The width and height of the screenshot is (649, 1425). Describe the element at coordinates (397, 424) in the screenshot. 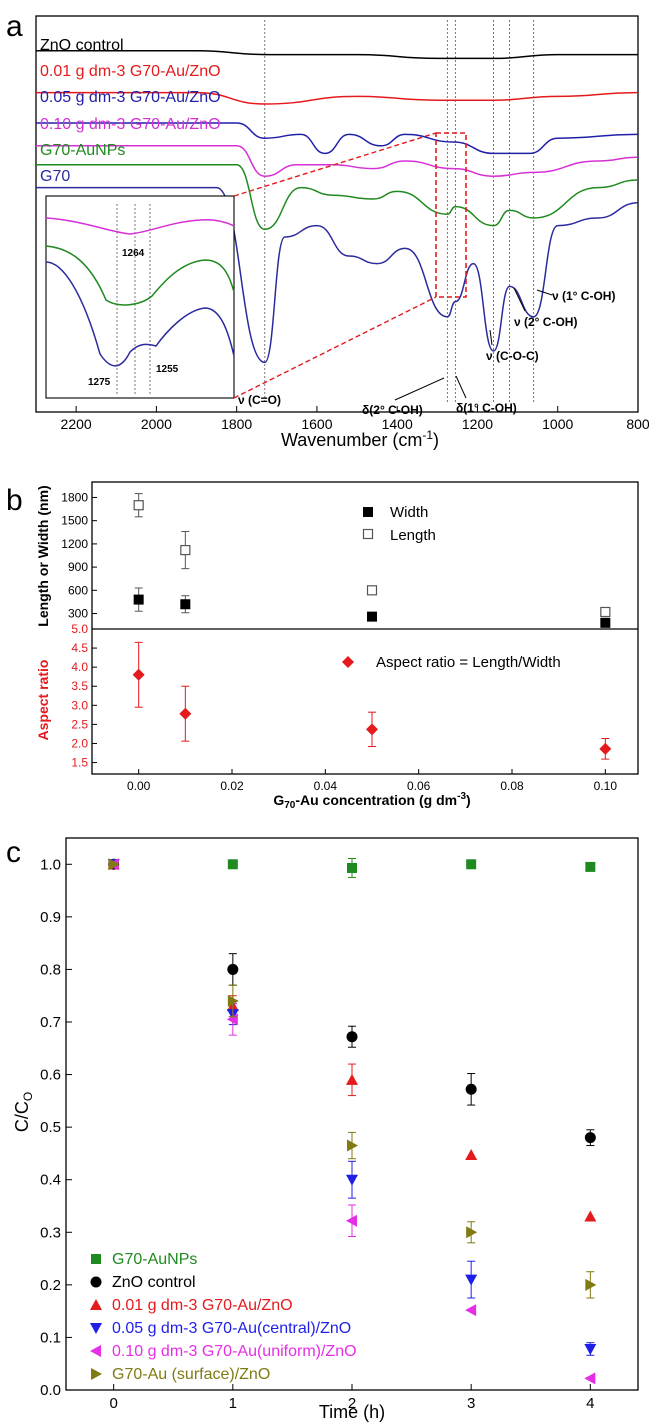

I see `x-tick-label-1400: 1400` at that location.